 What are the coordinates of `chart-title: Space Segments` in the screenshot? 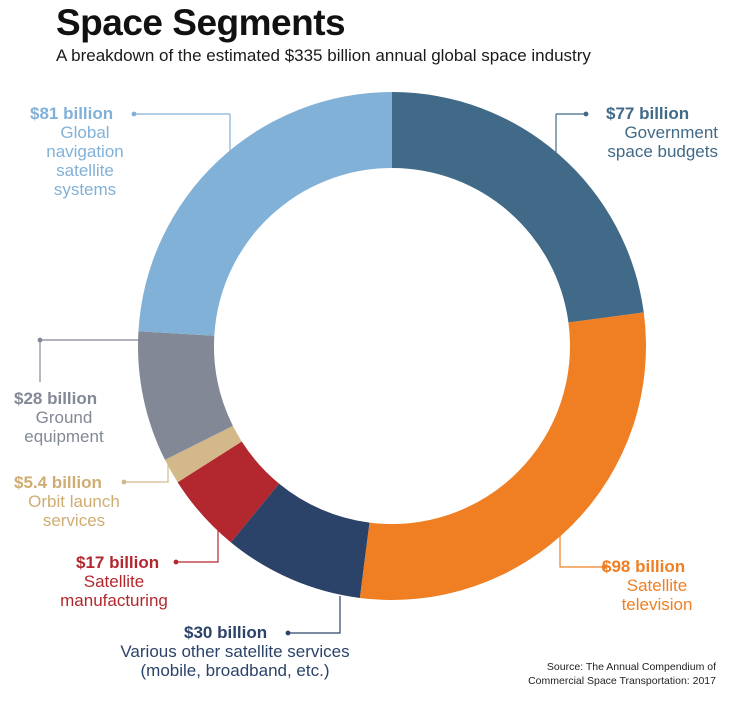 It's located at (201, 22).